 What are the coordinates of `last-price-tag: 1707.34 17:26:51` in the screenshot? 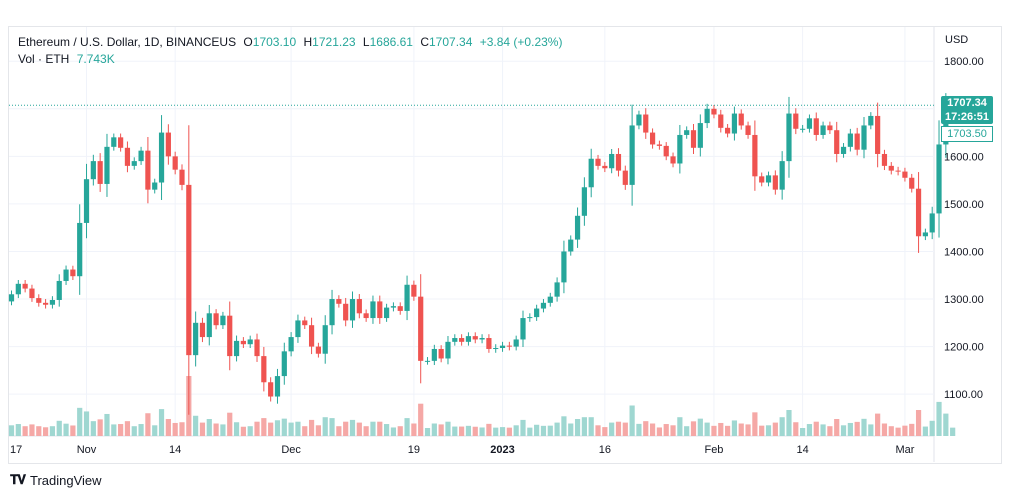 It's located at (967, 110).